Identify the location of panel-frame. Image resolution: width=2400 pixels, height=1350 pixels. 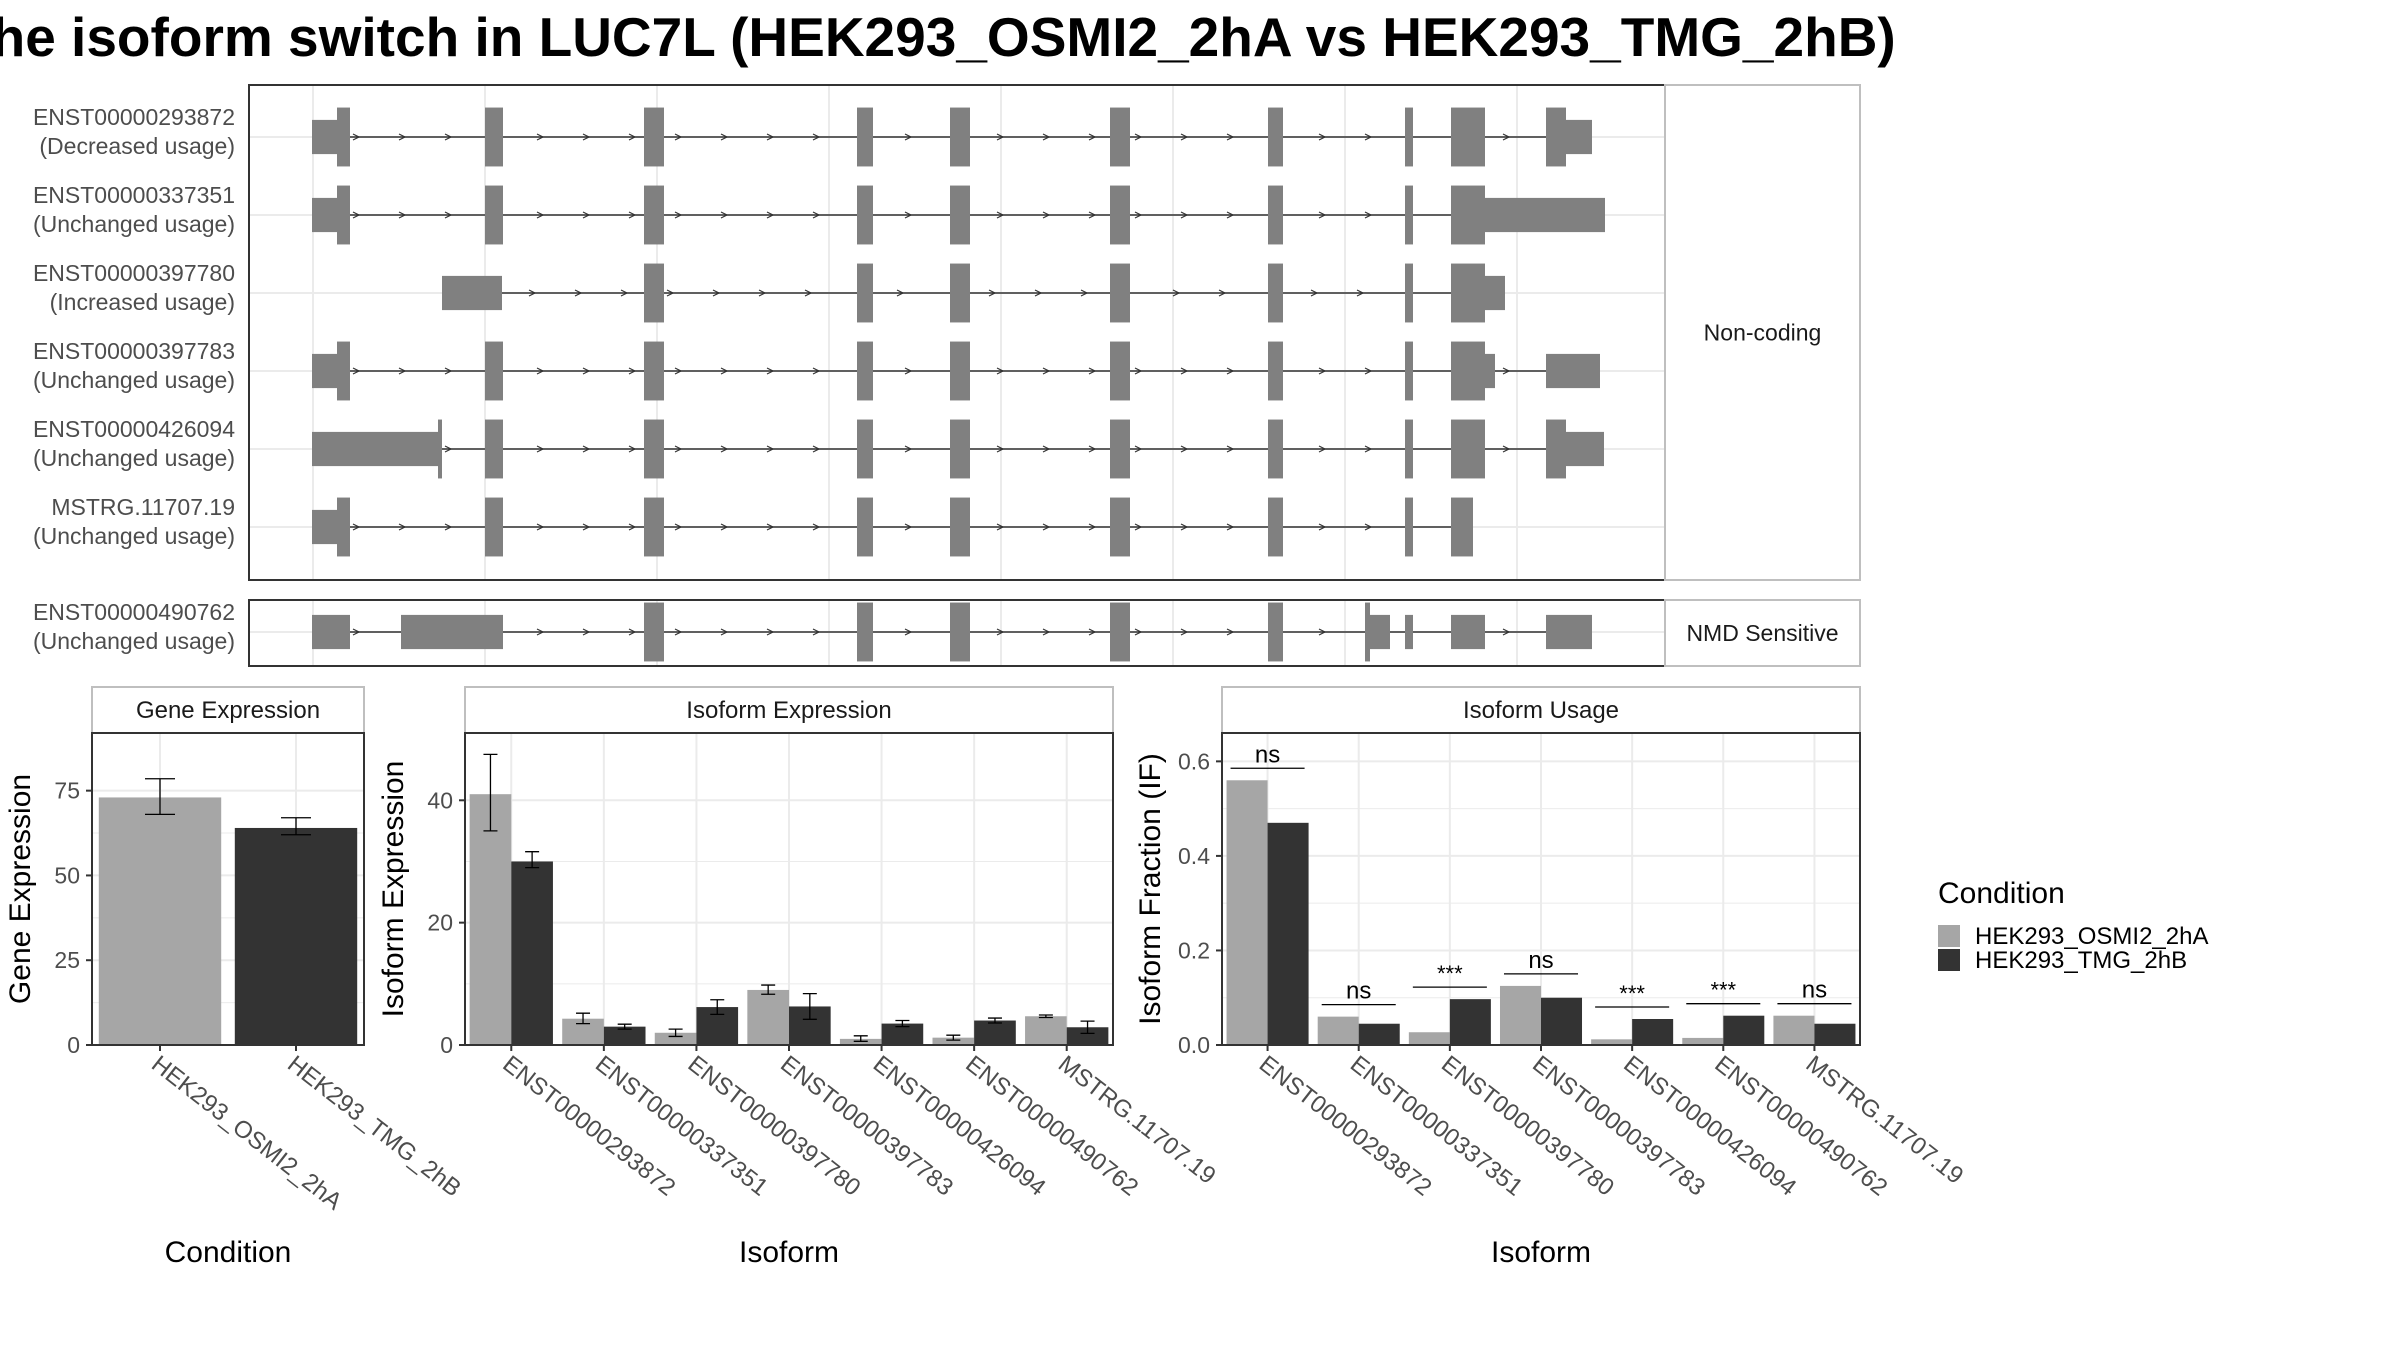
(228, 889).